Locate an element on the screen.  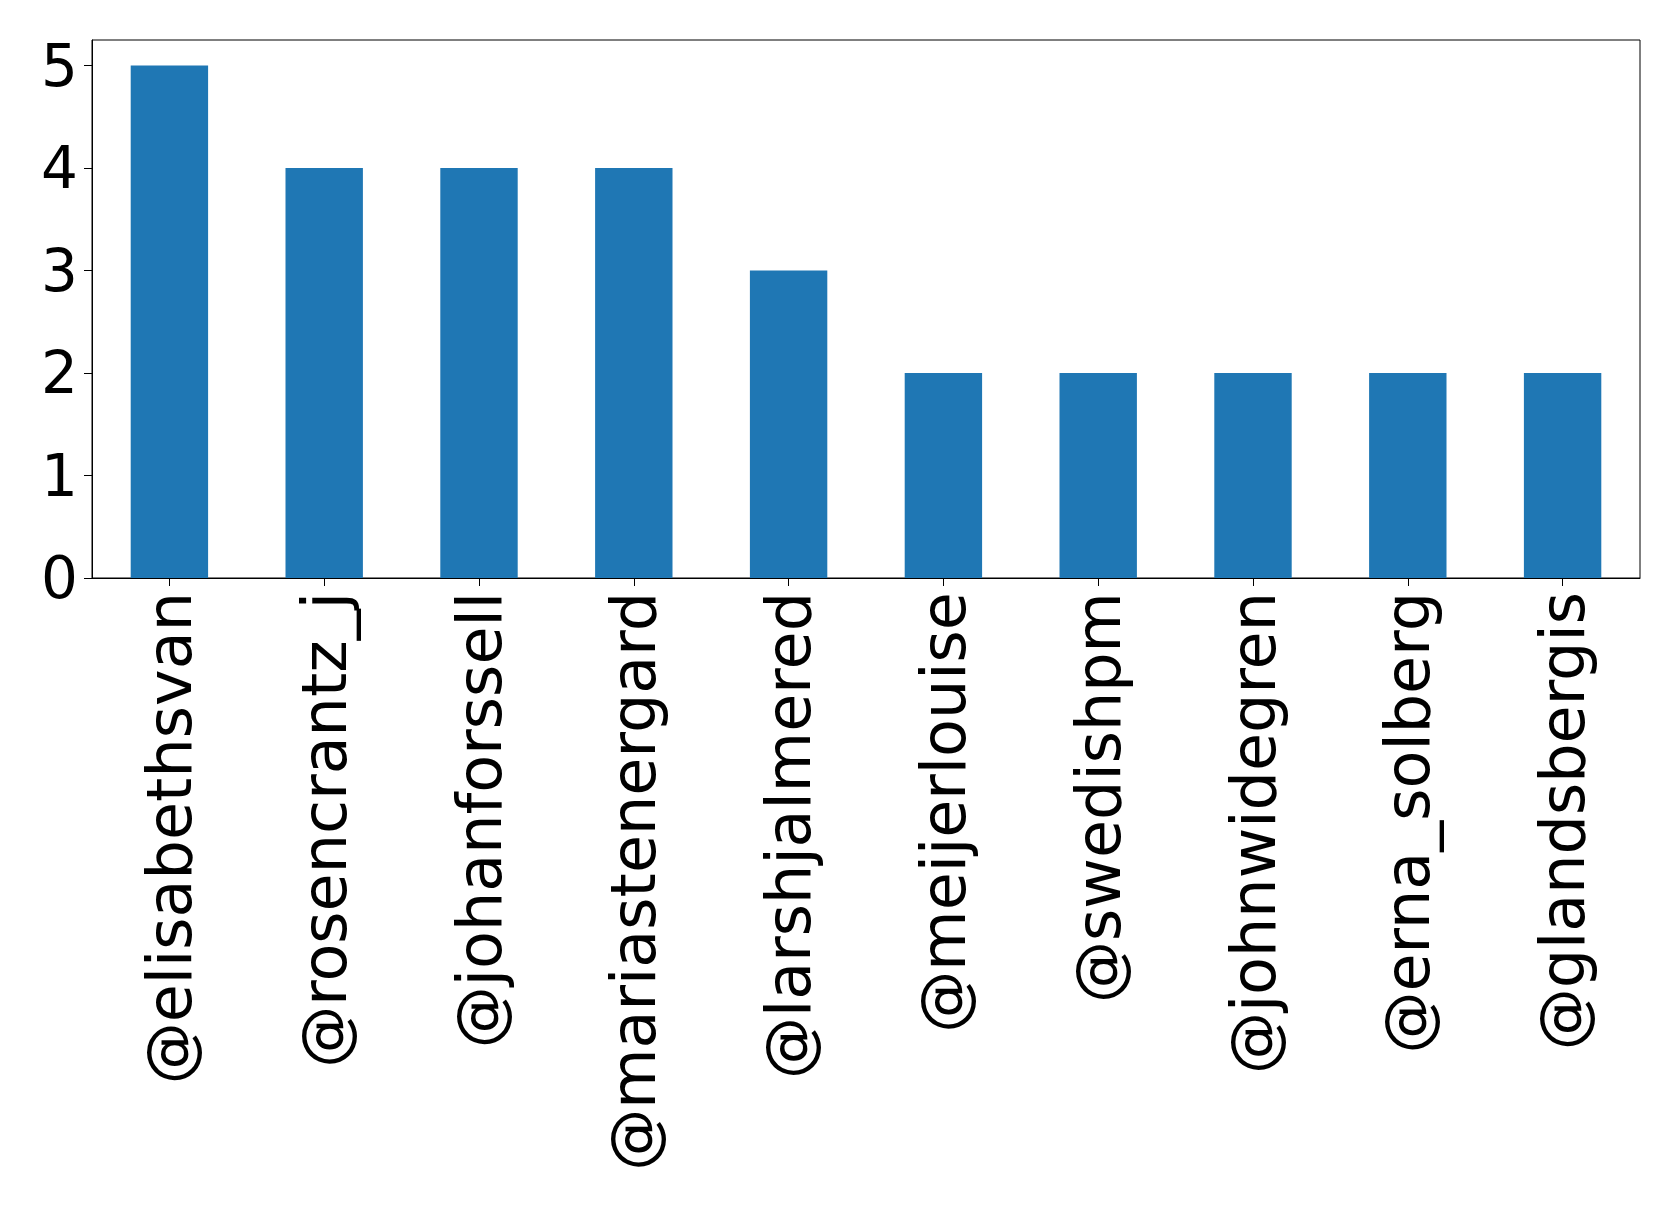
y-tick-label: 0 is located at coordinates (59, 578).